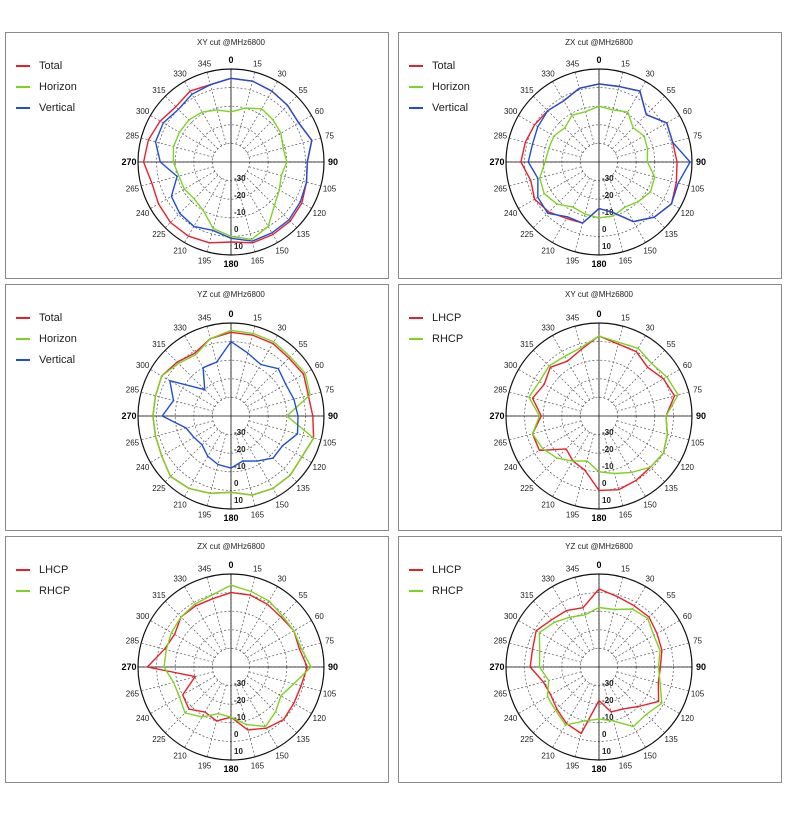  I want to click on legend-label: RHCP, so click(448, 590).